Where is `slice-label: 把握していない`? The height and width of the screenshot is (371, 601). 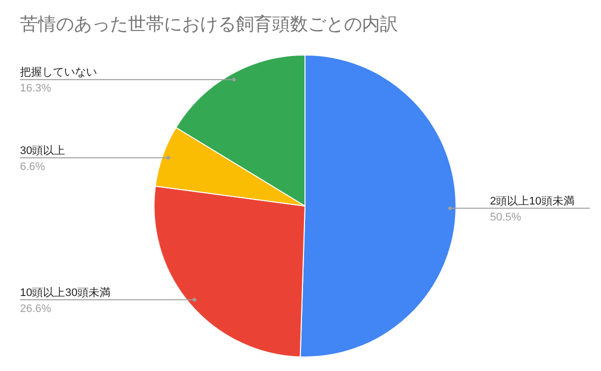 slice-label: 把握していない is located at coordinates (58, 72).